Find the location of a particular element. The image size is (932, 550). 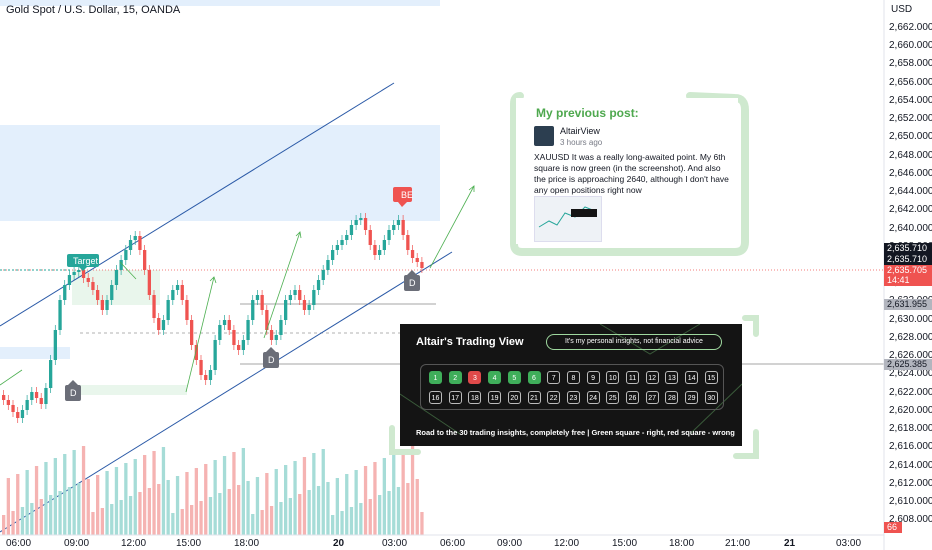

price-tick-label: 2,610.000 is located at coordinates (910, 501).